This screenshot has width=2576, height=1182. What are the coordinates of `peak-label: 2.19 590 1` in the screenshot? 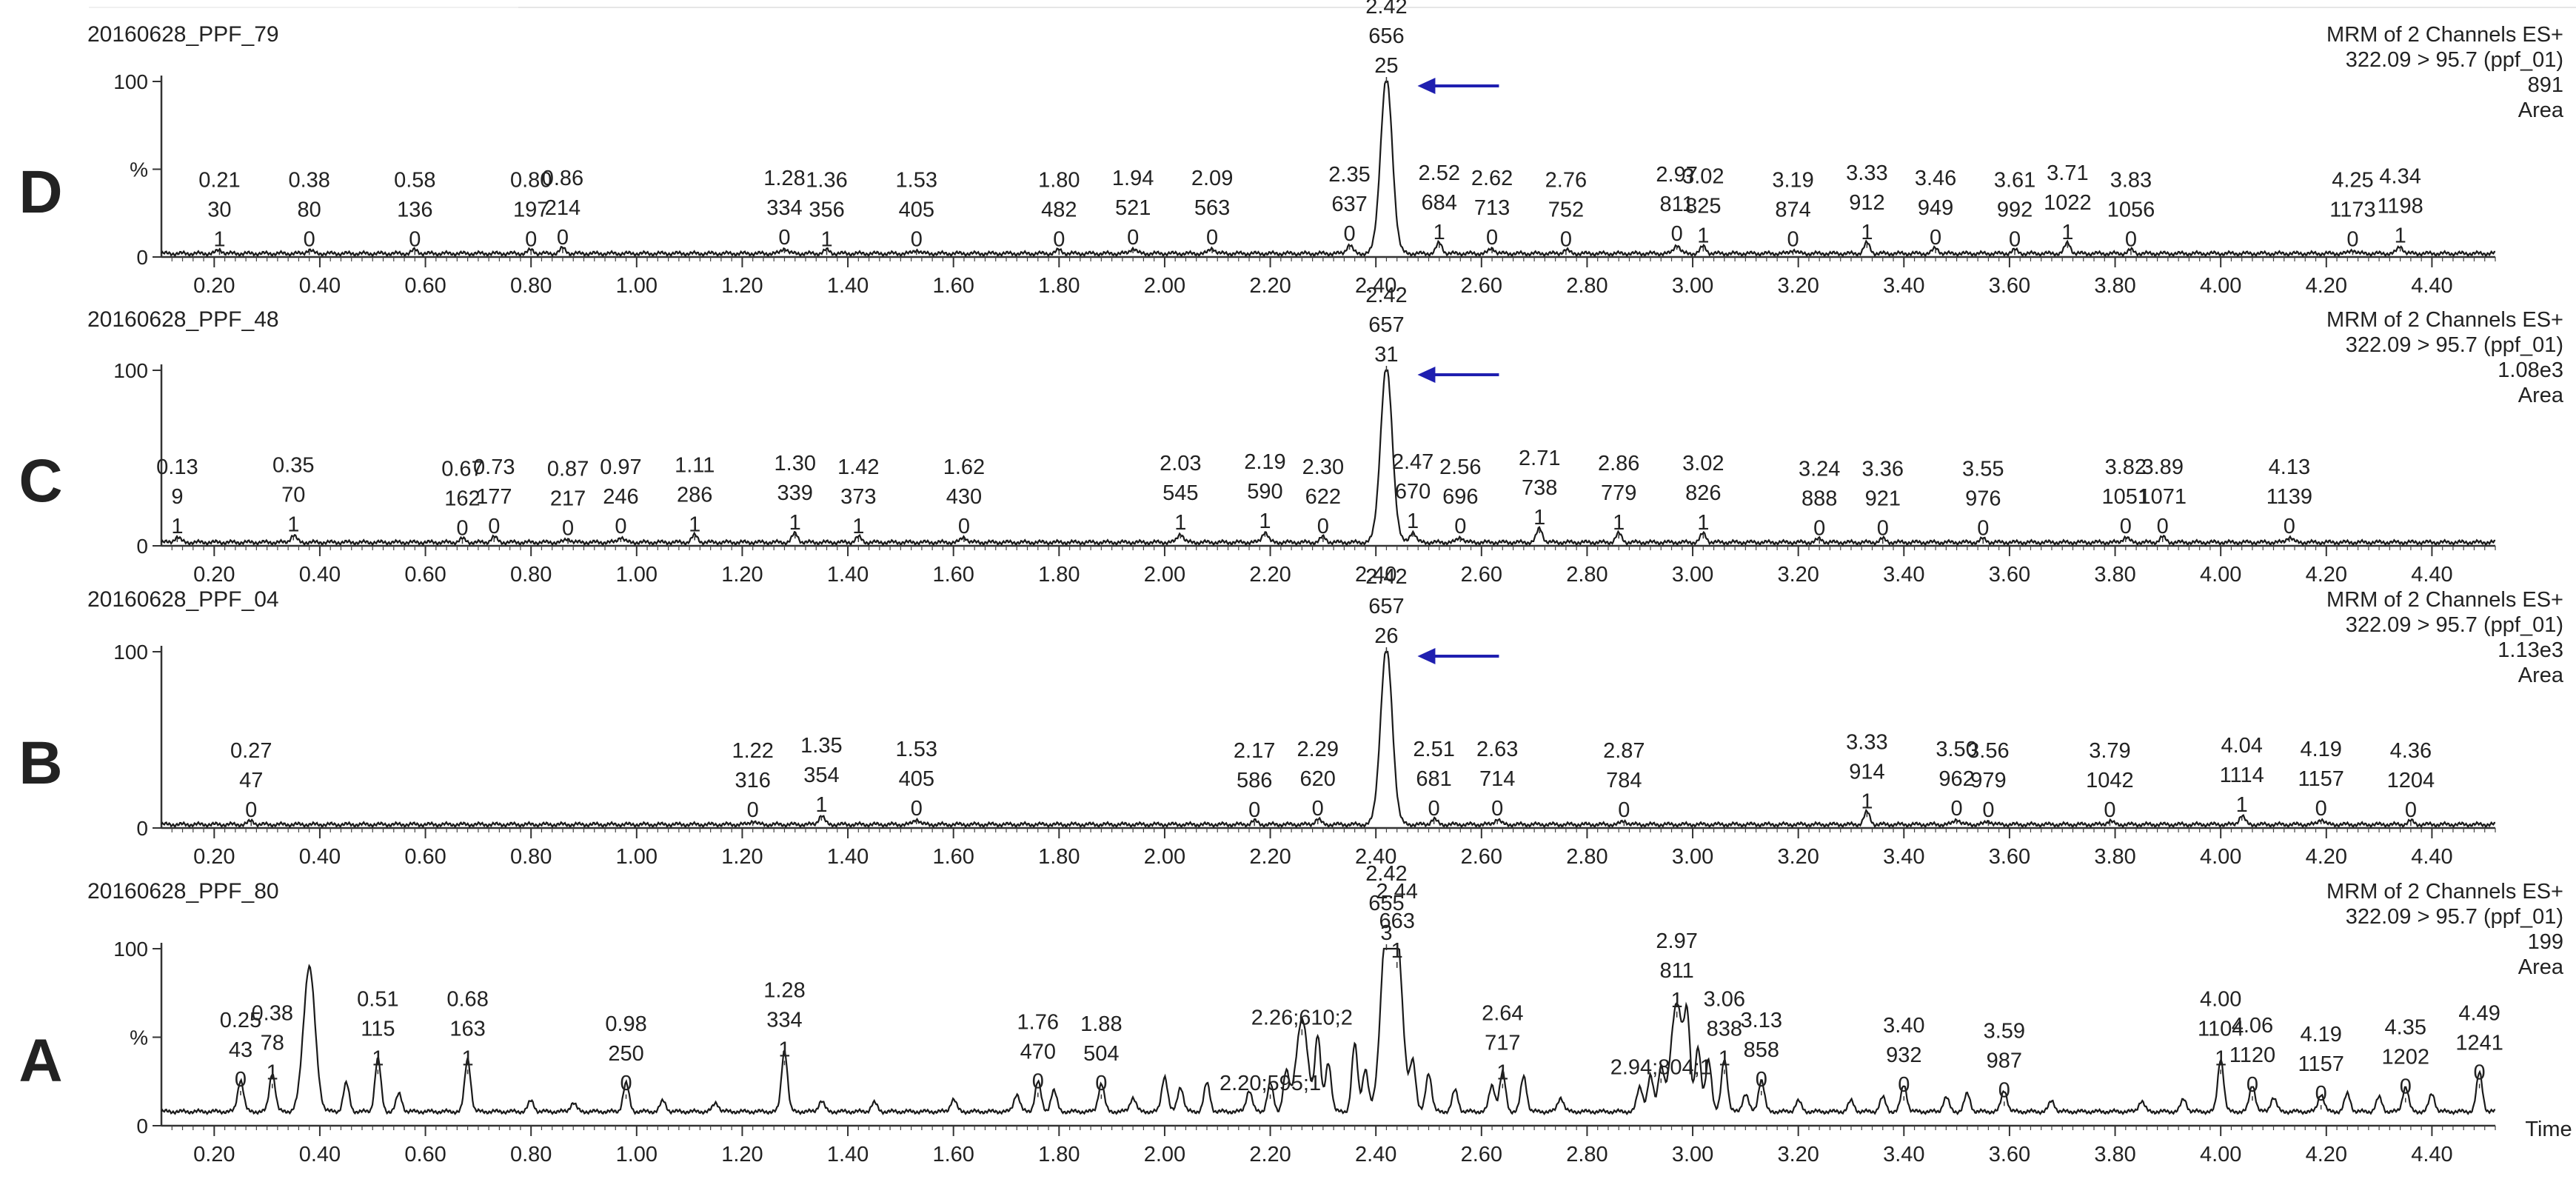 It's located at (1265, 493).